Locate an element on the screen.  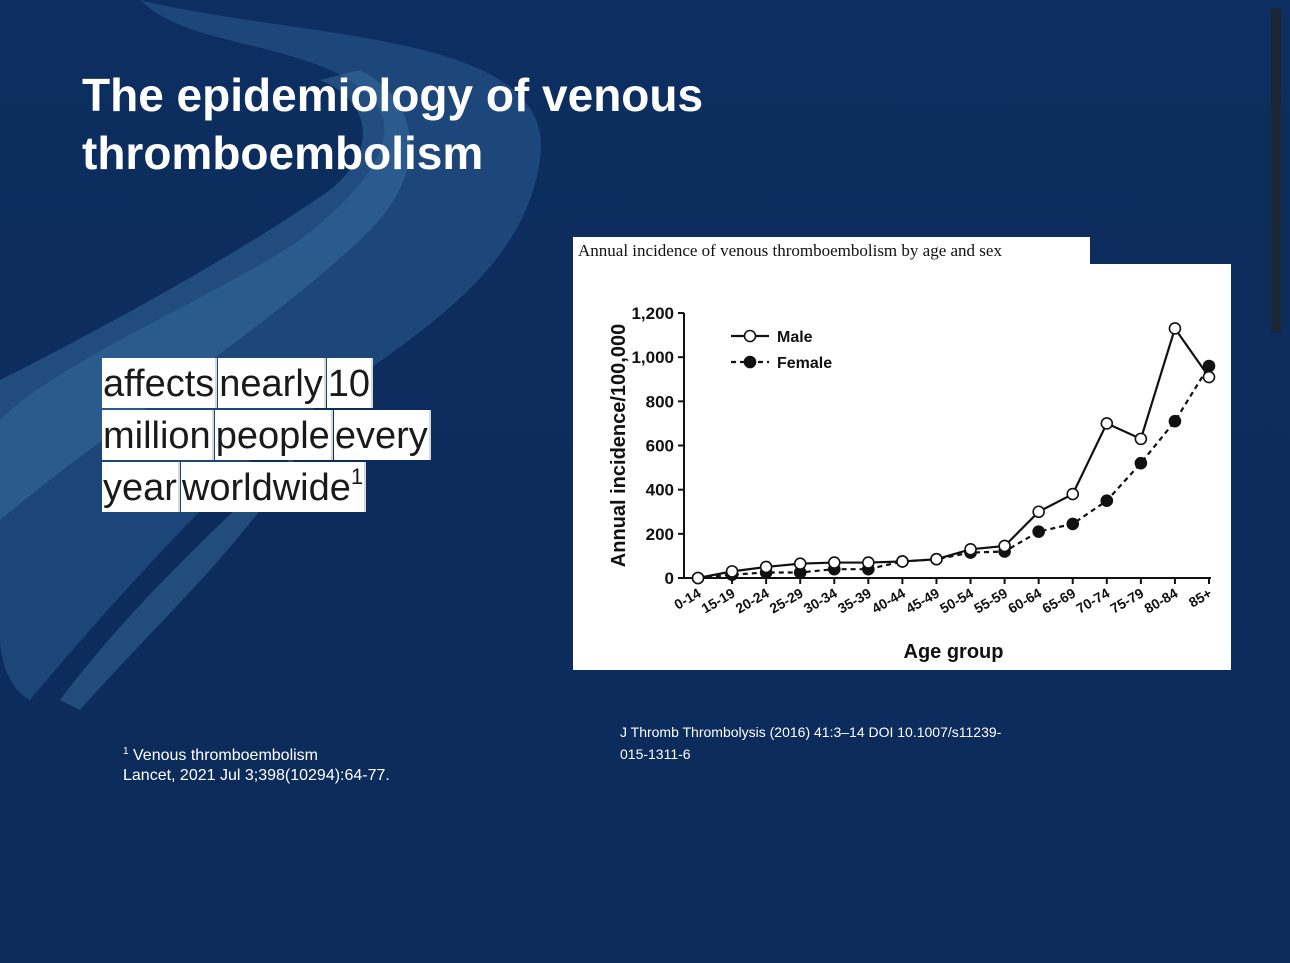
x-tick-label: 50-54 is located at coordinates (956, 601).